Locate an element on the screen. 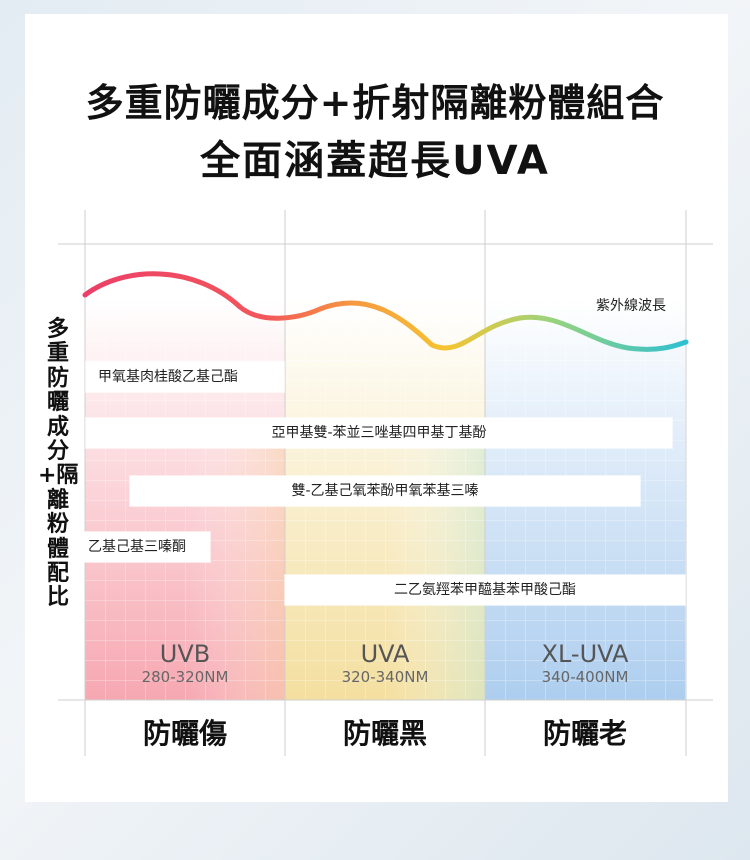  ingredient-bar-3: 雙-乙基己氧苯酚甲氧苯基三嗪 is located at coordinates (385, 491).